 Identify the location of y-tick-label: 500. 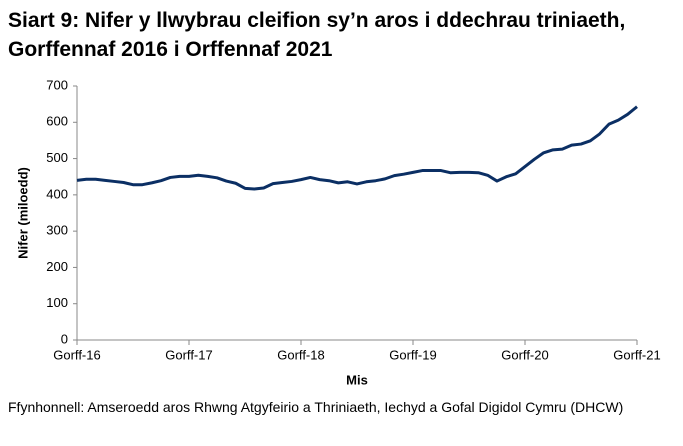
(57, 157).